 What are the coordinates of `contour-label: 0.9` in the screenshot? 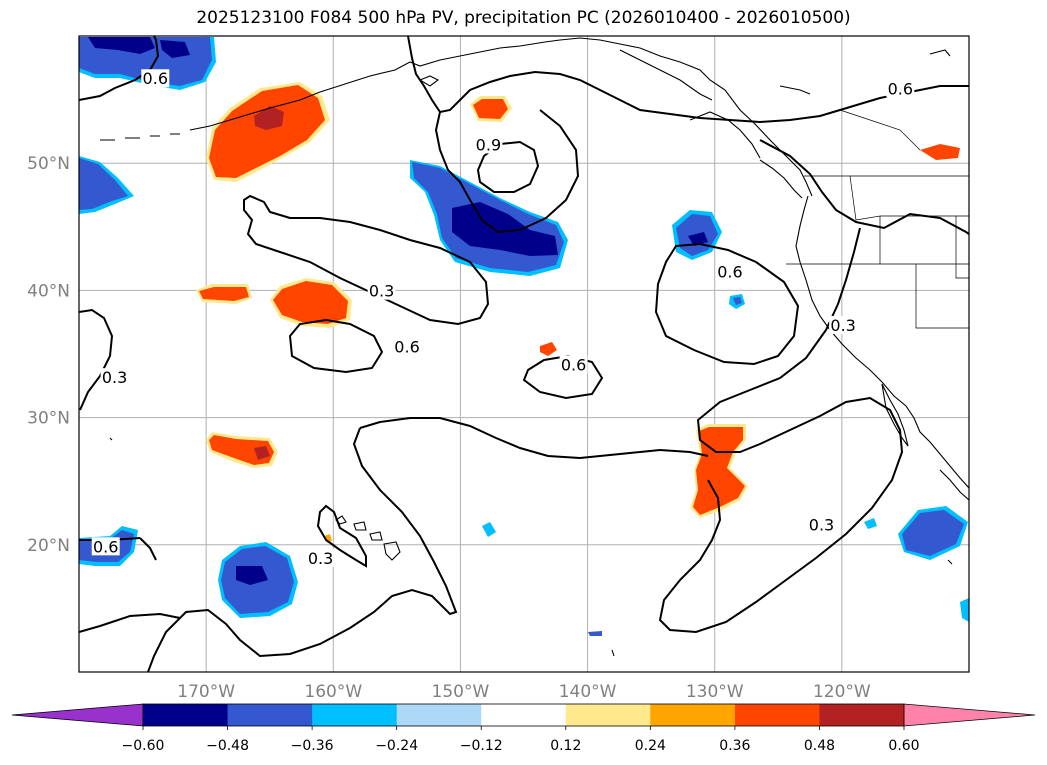 It's located at (488, 144).